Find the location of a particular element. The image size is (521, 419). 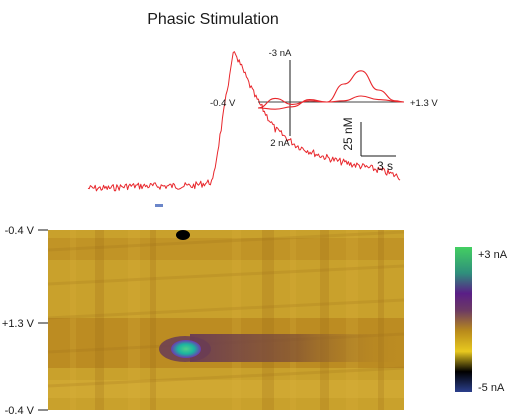

cv-top-label: -3 nA is located at coordinates (280, 53).